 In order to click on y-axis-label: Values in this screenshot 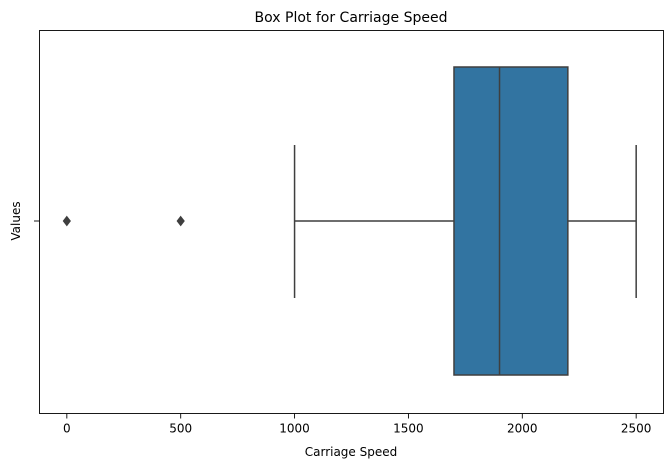, I will do `click(16, 220)`.